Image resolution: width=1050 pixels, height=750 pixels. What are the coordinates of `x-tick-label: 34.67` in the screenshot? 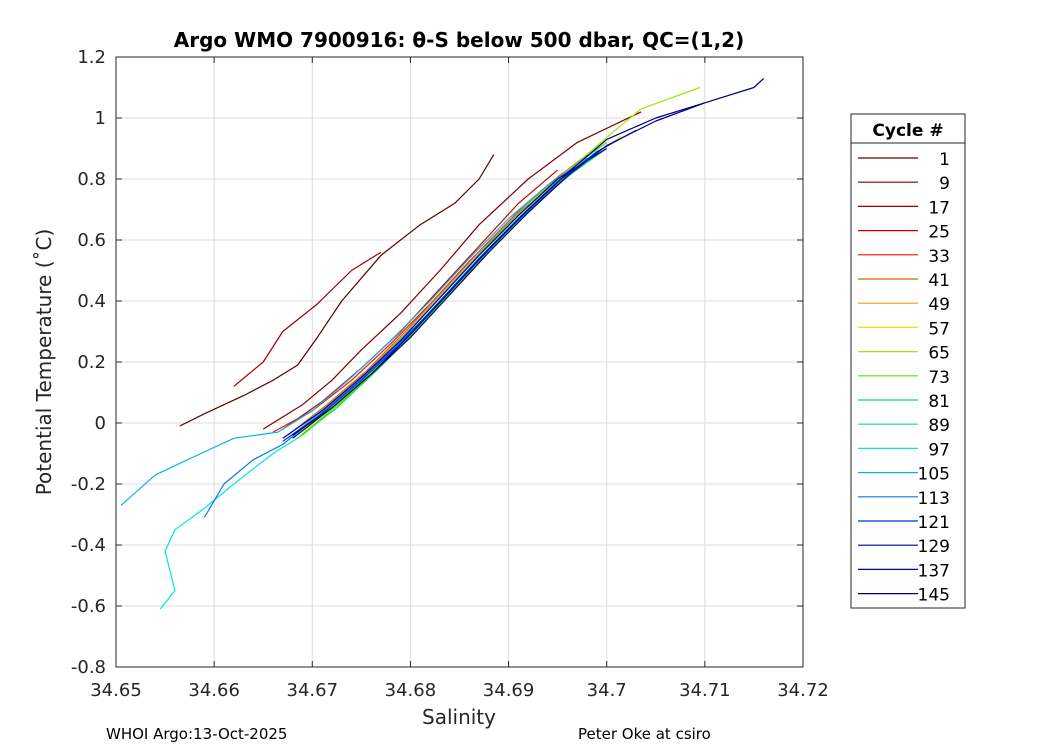 It's located at (313, 690).